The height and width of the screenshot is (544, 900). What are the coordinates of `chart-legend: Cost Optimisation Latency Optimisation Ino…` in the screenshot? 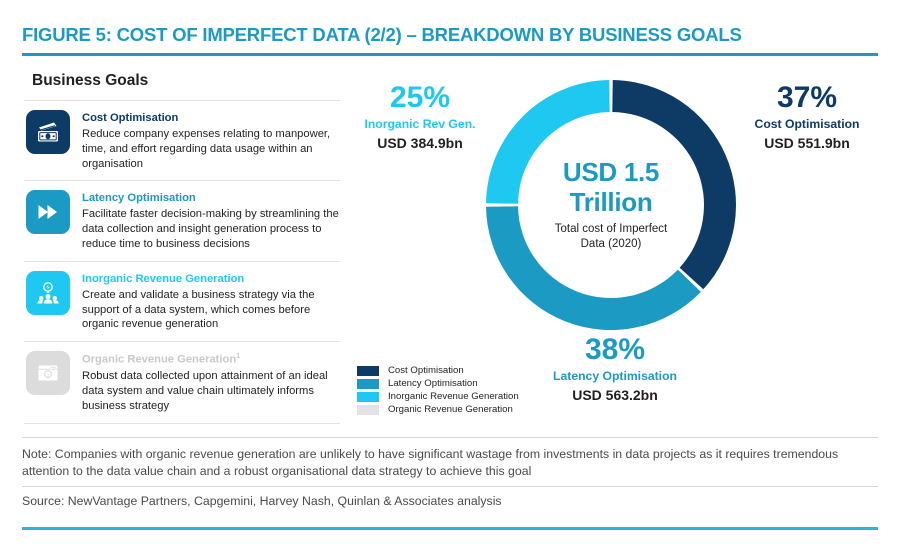 It's located at (438, 392).